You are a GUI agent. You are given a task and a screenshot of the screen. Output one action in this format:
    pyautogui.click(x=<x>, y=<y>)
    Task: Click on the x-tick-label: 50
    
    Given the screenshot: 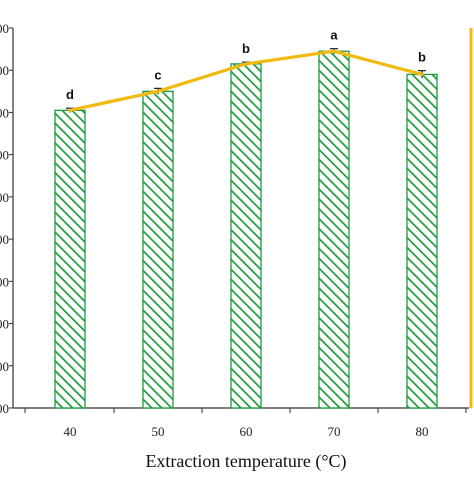 What is the action you would take?
    pyautogui.click(x=158, y=431)
    